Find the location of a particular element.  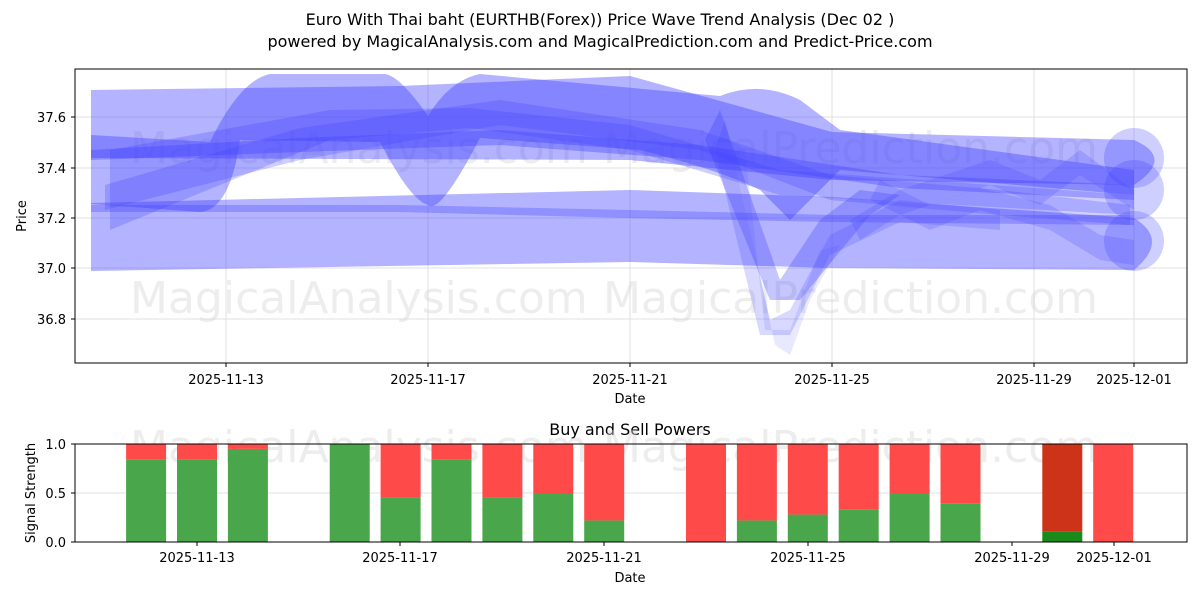

price-xtick-label: 2025-12-01 is located at coordinates (1134, 380).